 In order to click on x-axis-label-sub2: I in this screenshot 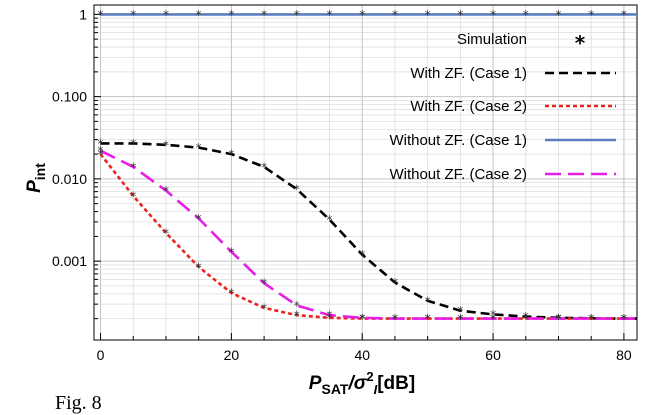, I will do `click(376, 388)`.